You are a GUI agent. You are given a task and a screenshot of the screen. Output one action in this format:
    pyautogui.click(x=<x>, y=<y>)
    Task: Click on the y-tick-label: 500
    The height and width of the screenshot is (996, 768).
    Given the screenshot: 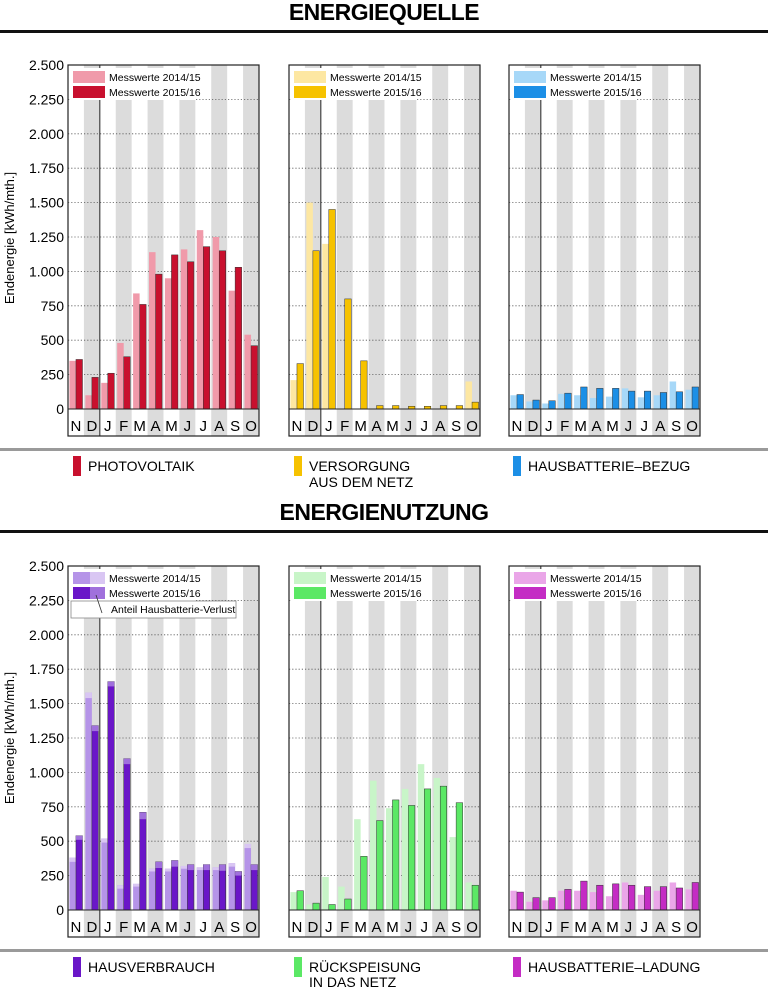 What is the action you would take?
    pyautogui.click(x=53, y=340)
    